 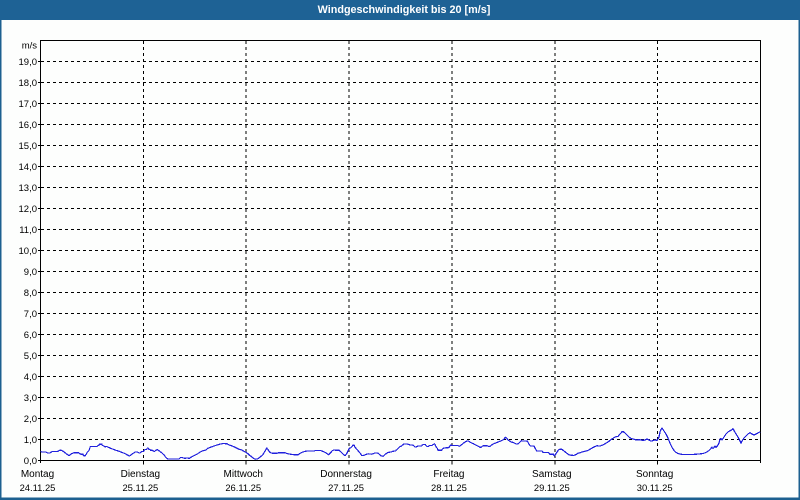 I want to click on svg-text: Samstag, so click(x=551, y=474).